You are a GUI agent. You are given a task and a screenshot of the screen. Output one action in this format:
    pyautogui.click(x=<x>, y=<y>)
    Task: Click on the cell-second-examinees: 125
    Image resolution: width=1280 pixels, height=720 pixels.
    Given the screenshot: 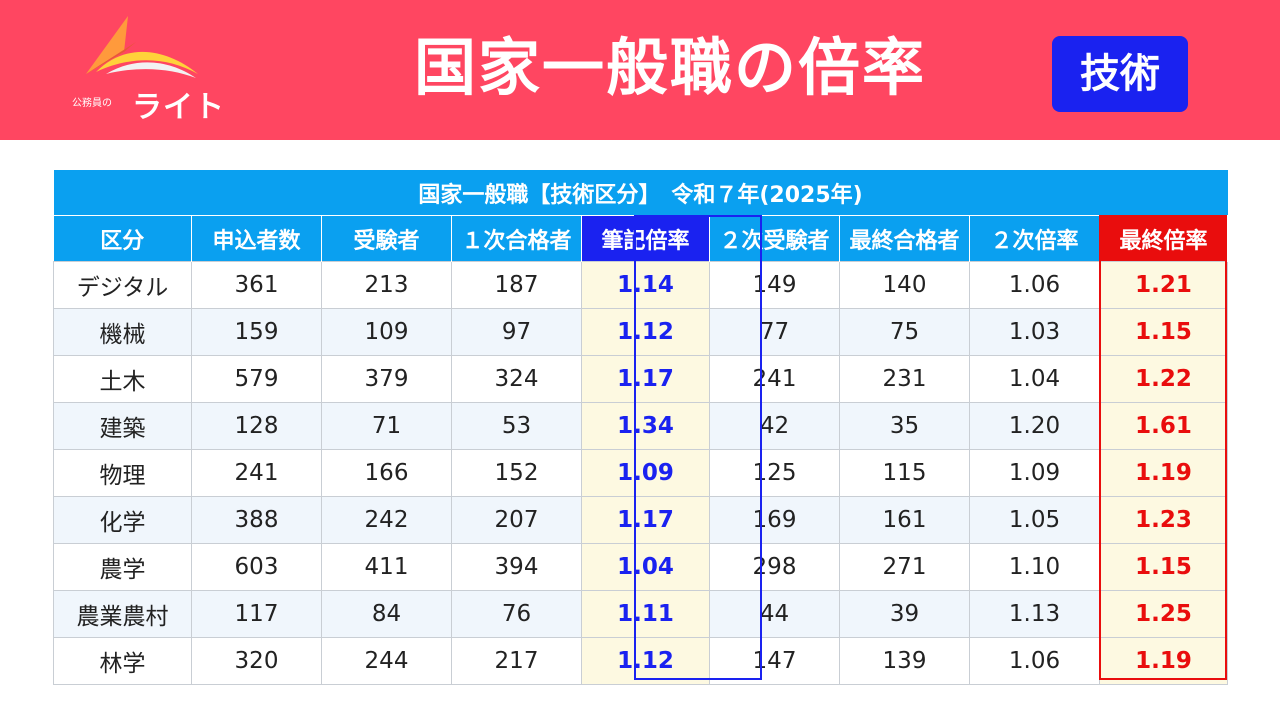 What is the action you would take?
    pyautogui.click(x=774, y=473)
    